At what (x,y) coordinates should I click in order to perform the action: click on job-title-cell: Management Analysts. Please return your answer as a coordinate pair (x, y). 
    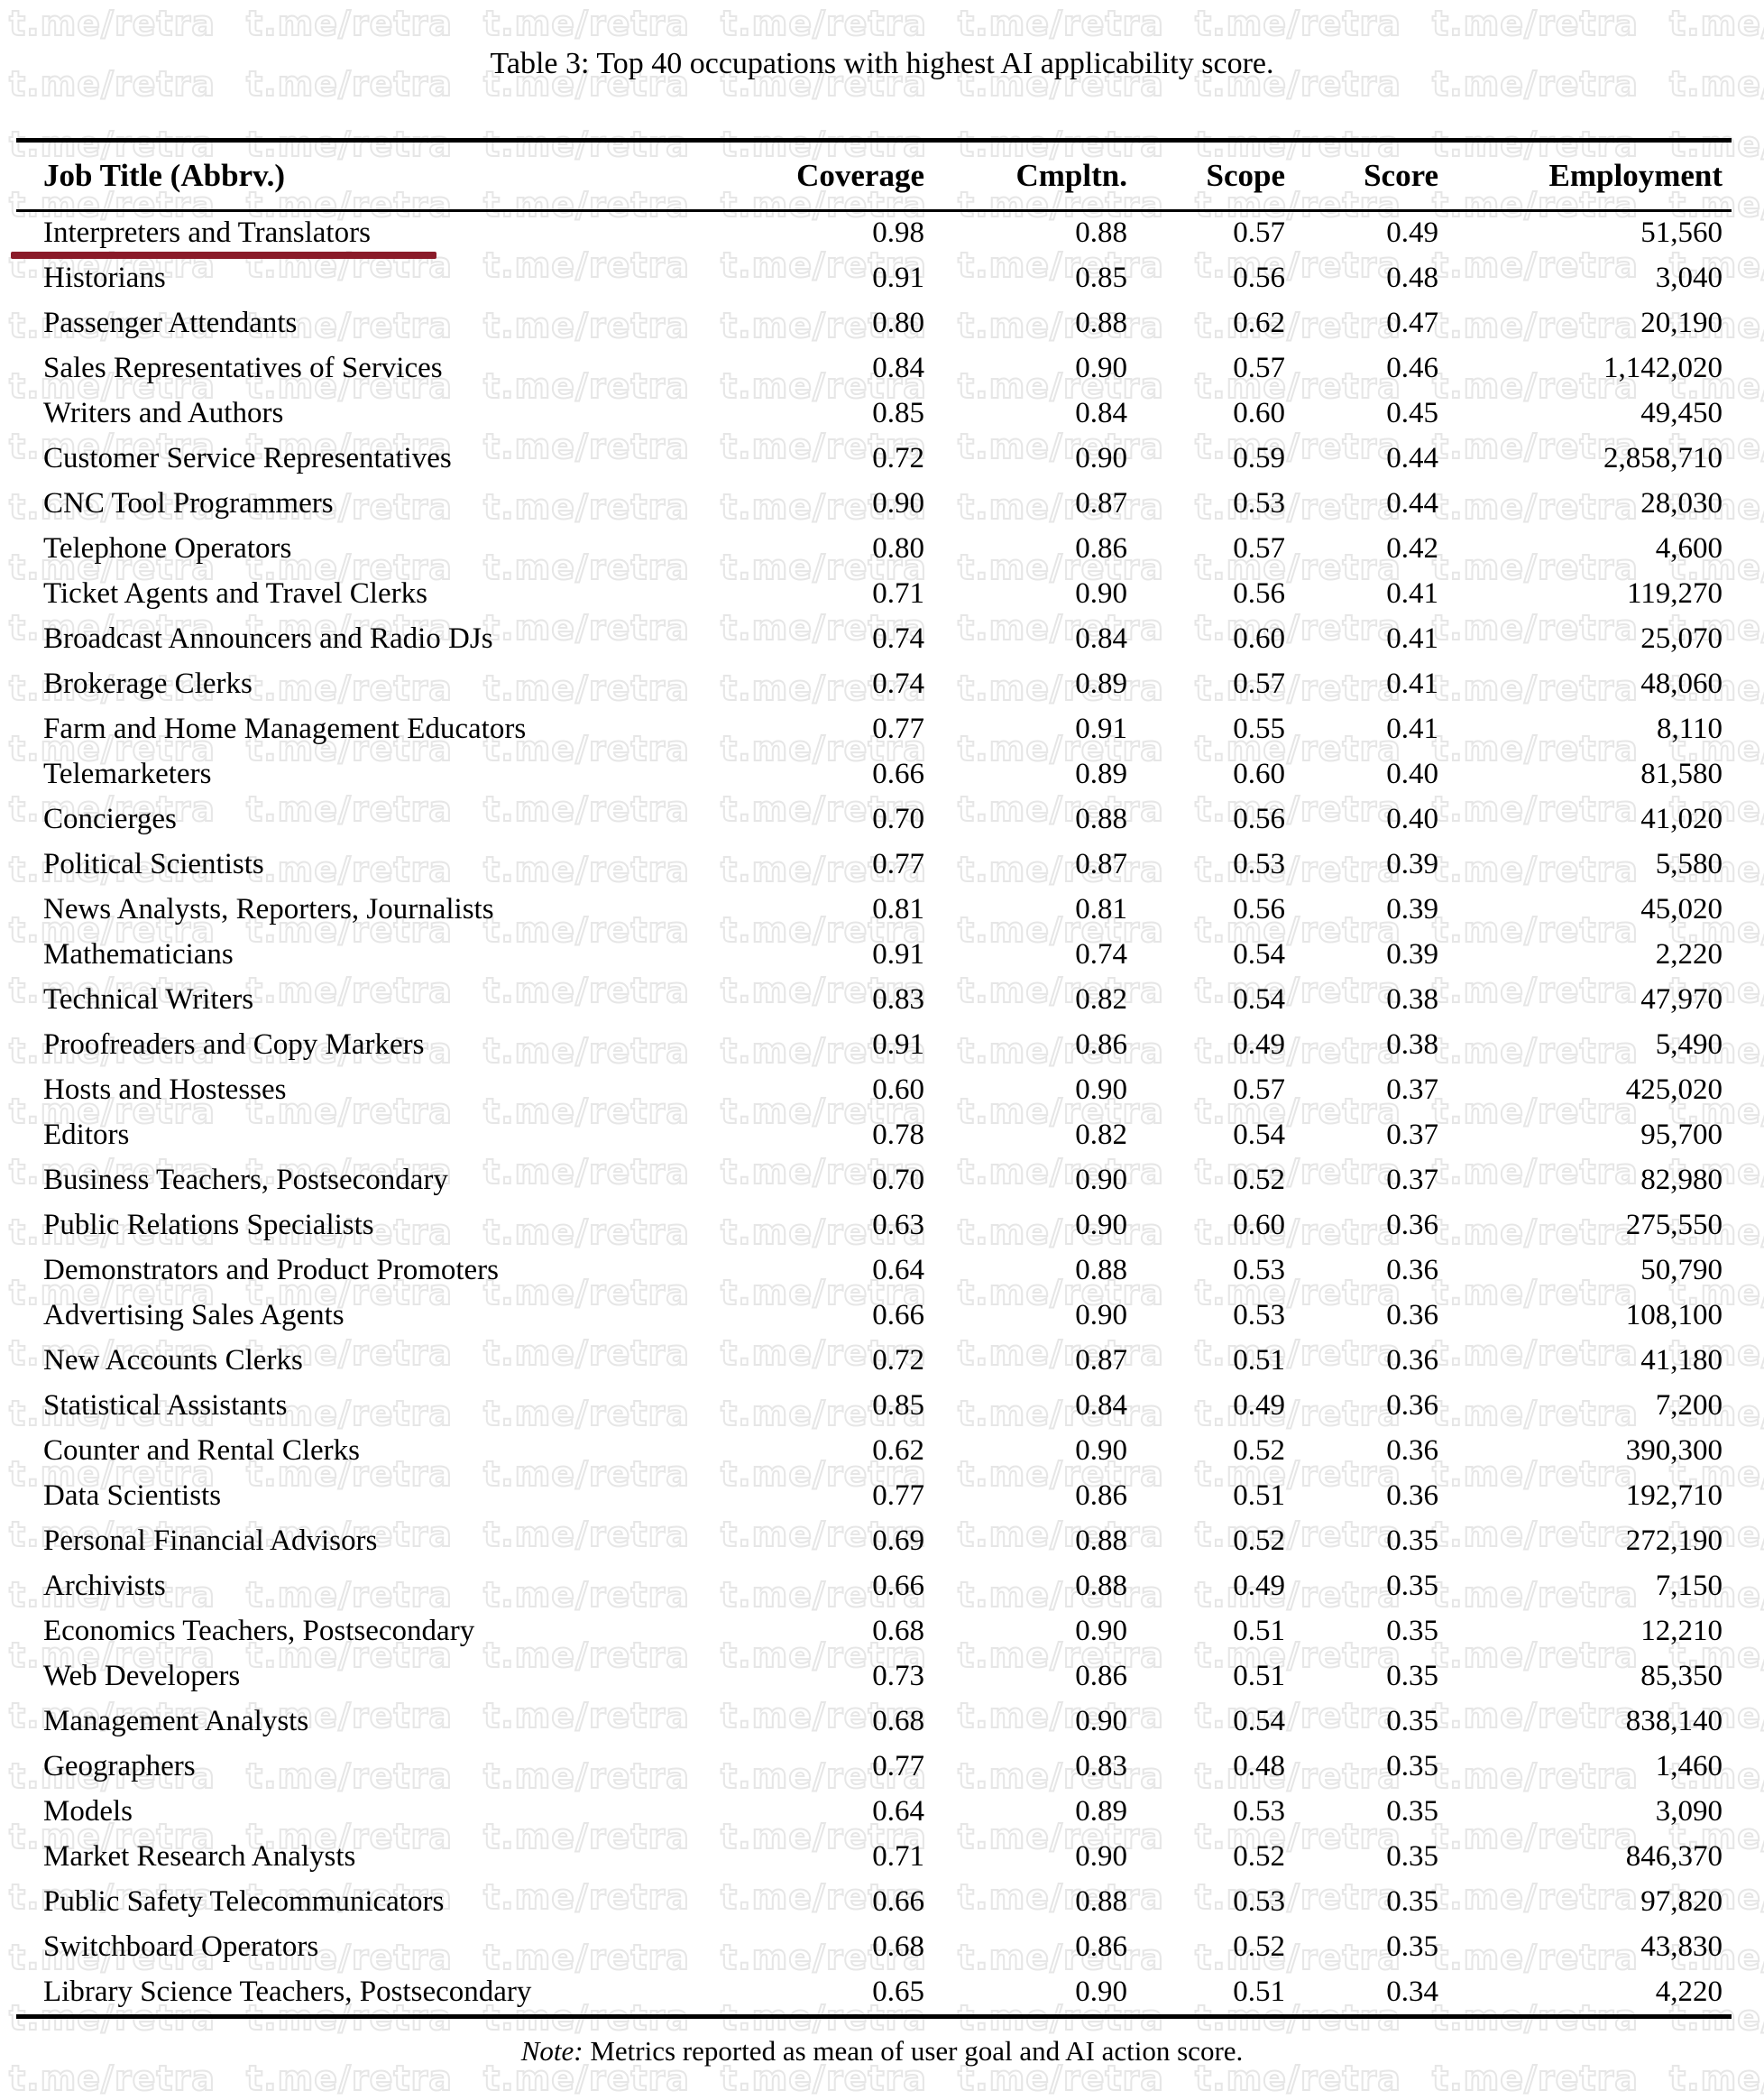
    Looking at the image, I should click on (176, 1720).